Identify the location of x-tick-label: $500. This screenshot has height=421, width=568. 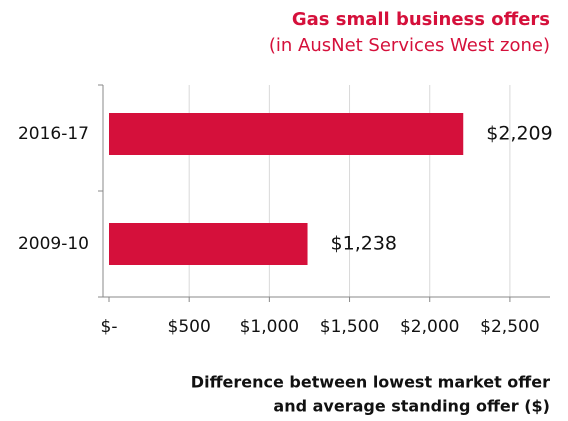
(189, 327).